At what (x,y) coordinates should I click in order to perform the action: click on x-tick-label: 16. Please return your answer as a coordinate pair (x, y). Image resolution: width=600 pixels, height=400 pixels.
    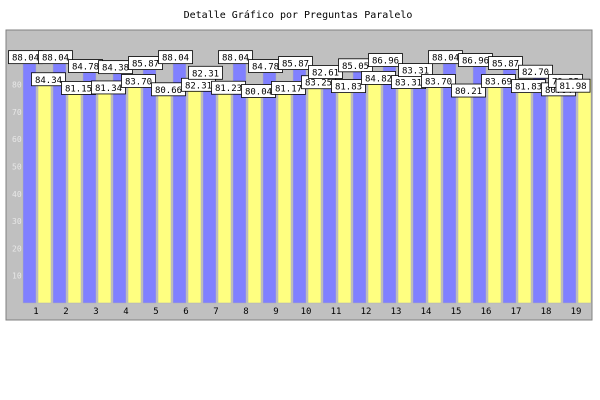
    Looking at the image, I should click on (486, 312).